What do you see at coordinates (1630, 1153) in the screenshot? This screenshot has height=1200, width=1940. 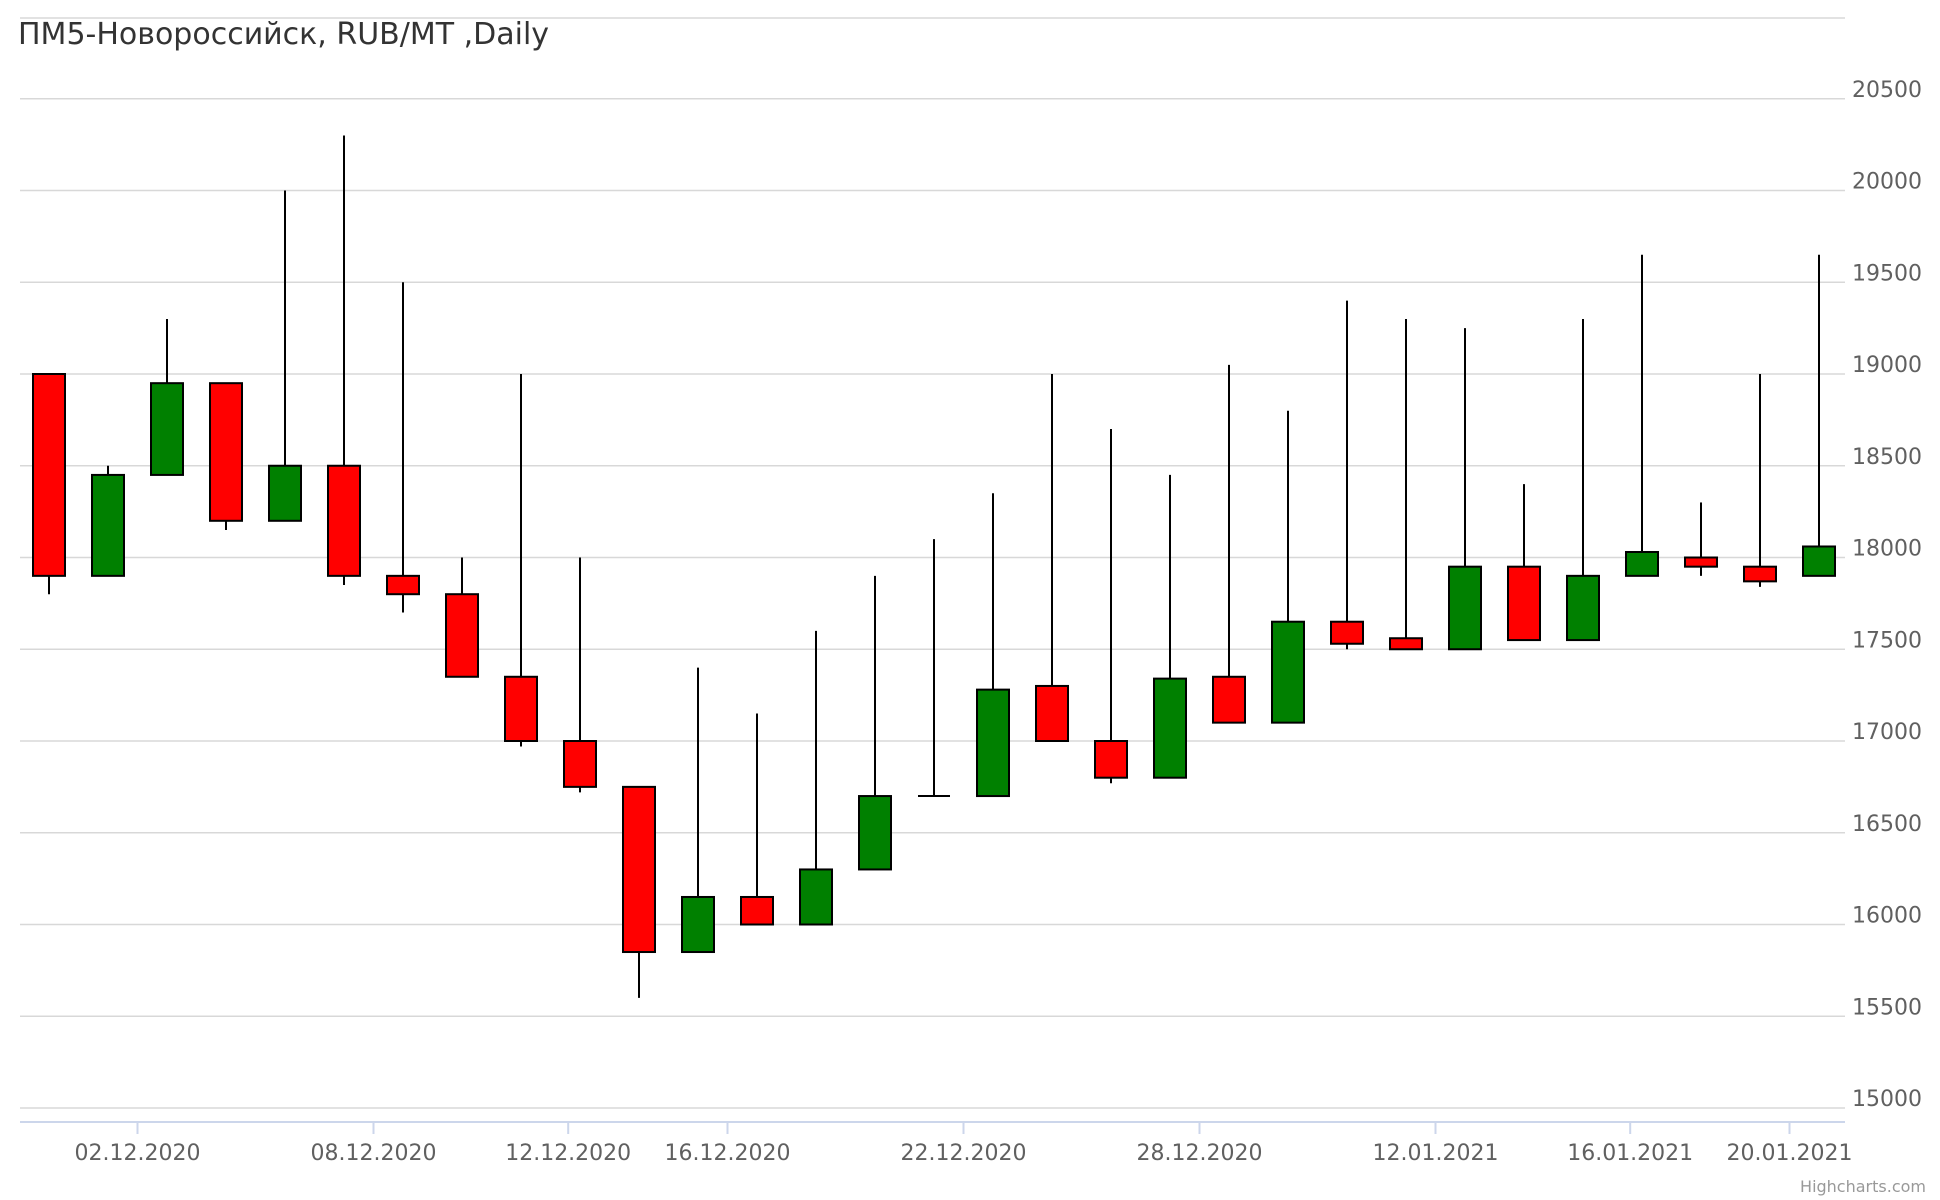 I see `x-tick-label: 16.01.2021` at bounding box center [1630, 1153].